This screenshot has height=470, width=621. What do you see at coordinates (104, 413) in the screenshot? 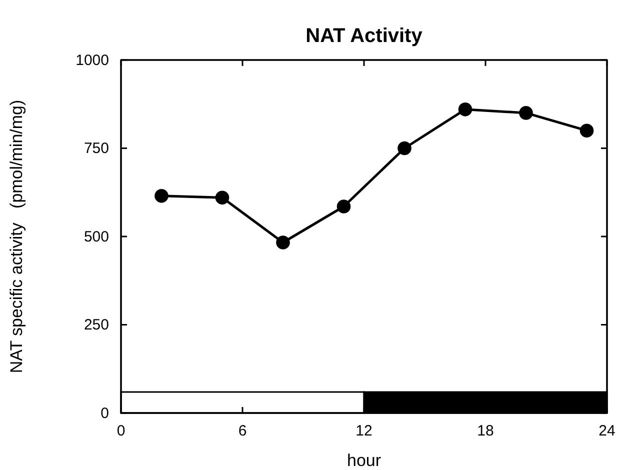
I see `y-tick-label: 0` at bounding box center [104, 413].